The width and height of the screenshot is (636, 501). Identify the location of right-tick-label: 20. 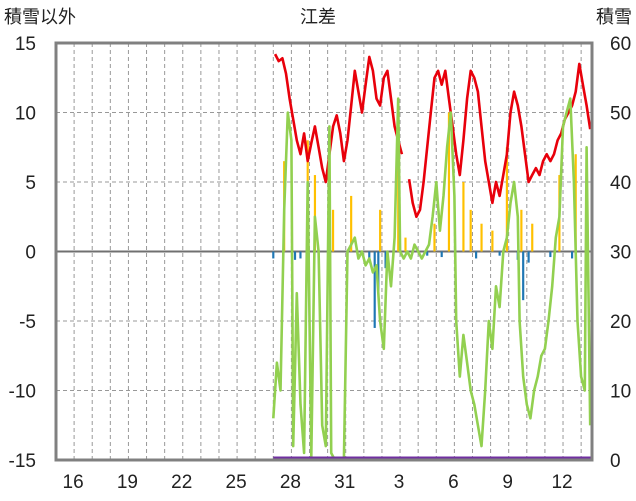
(620, 322).